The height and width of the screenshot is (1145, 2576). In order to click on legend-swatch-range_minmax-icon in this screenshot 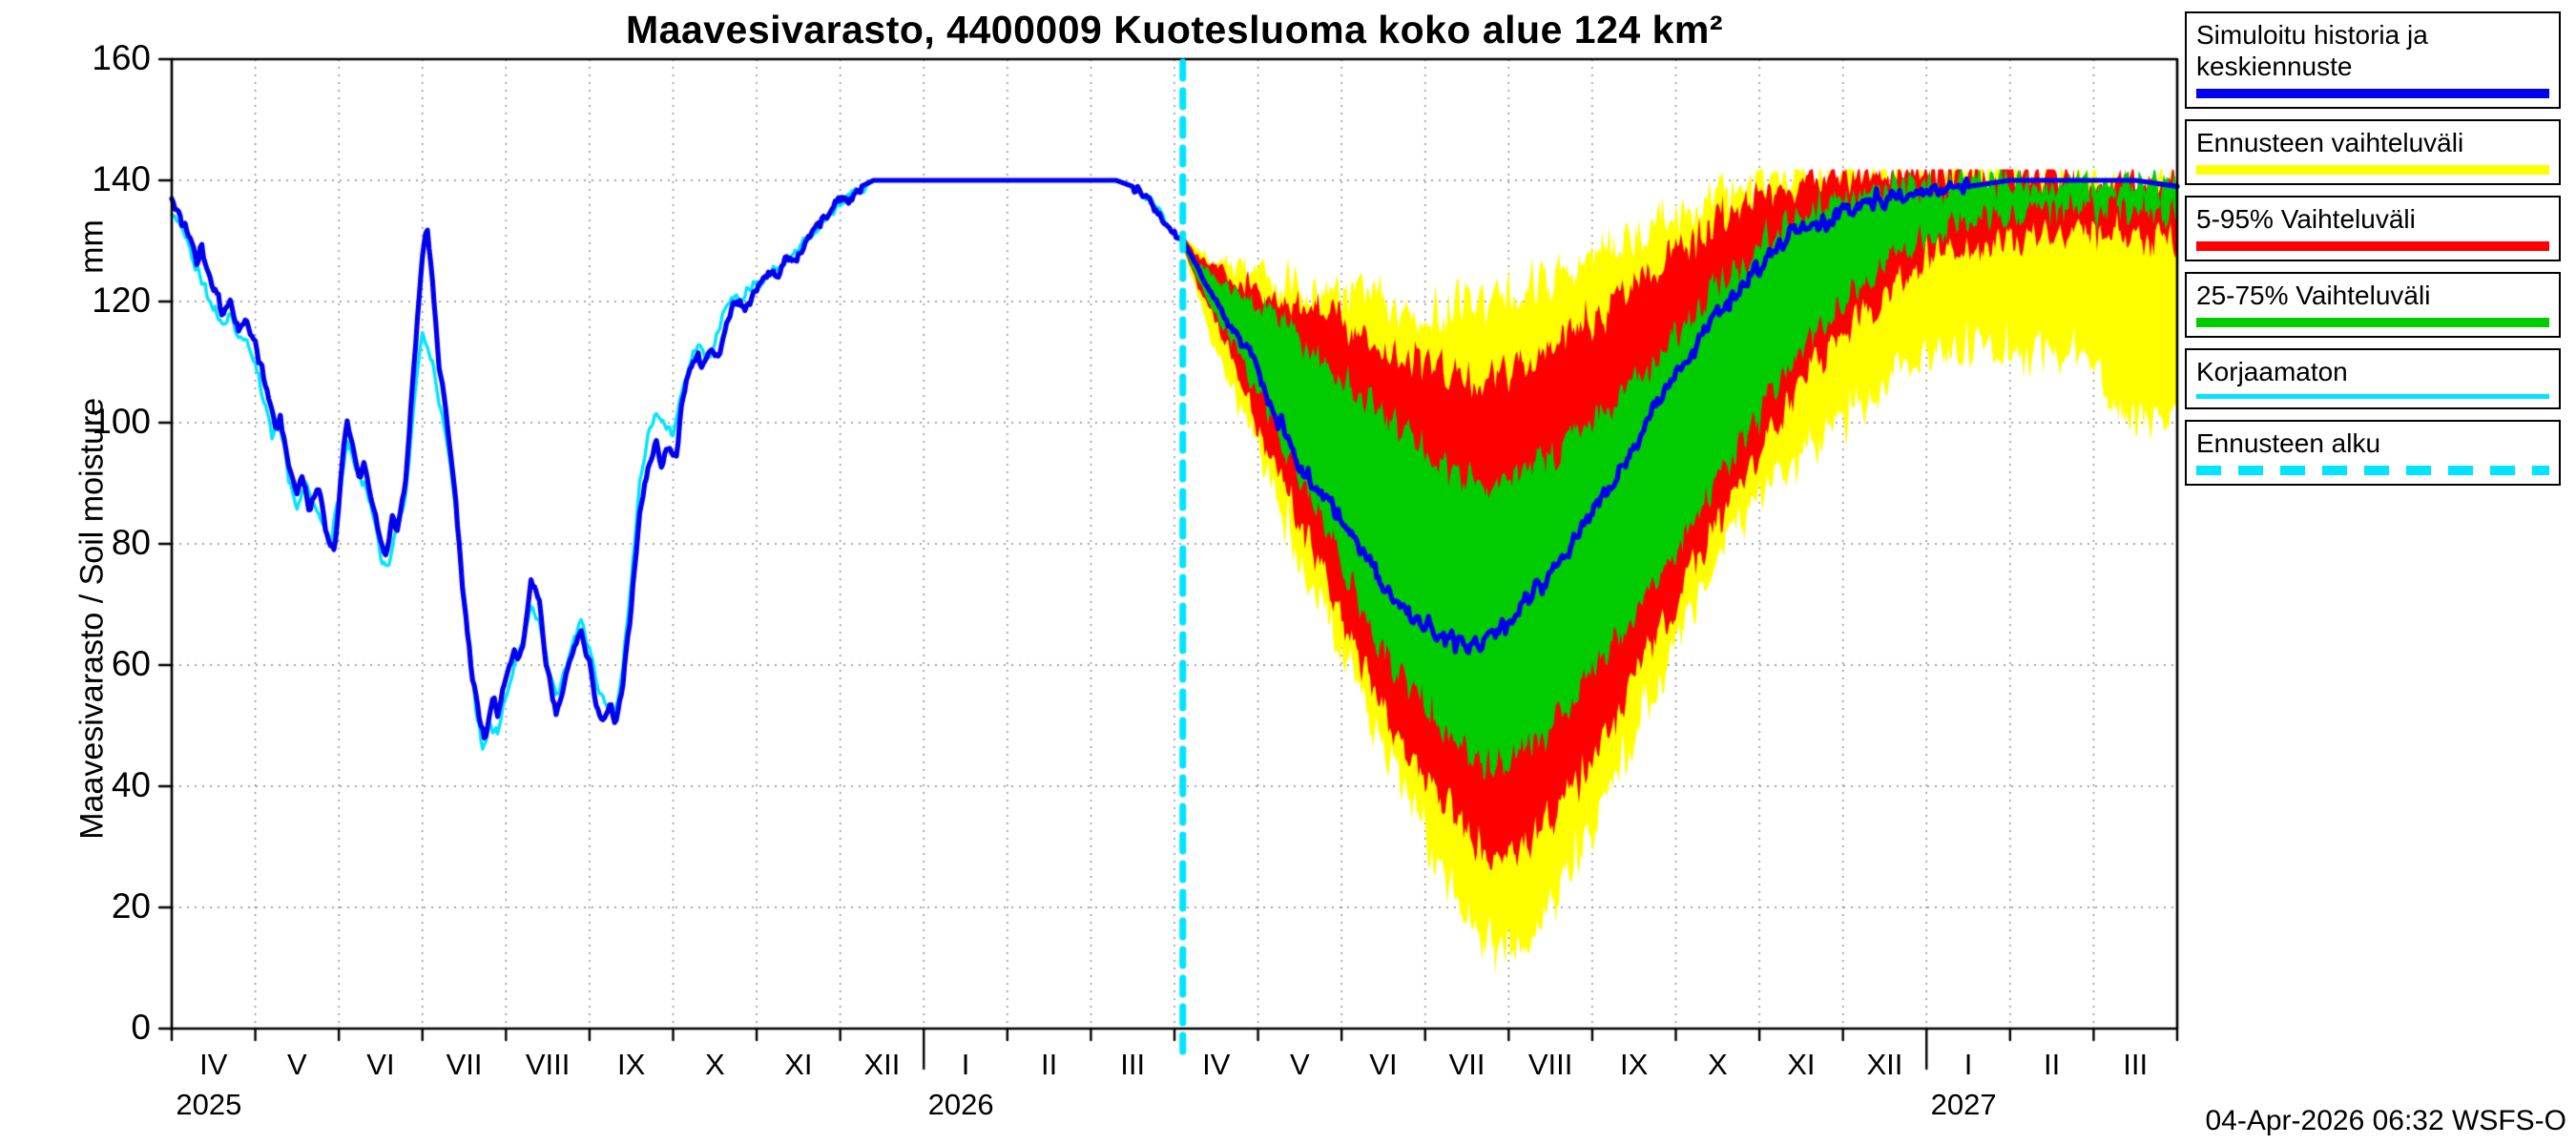, I will do `click(2372, 171)`.